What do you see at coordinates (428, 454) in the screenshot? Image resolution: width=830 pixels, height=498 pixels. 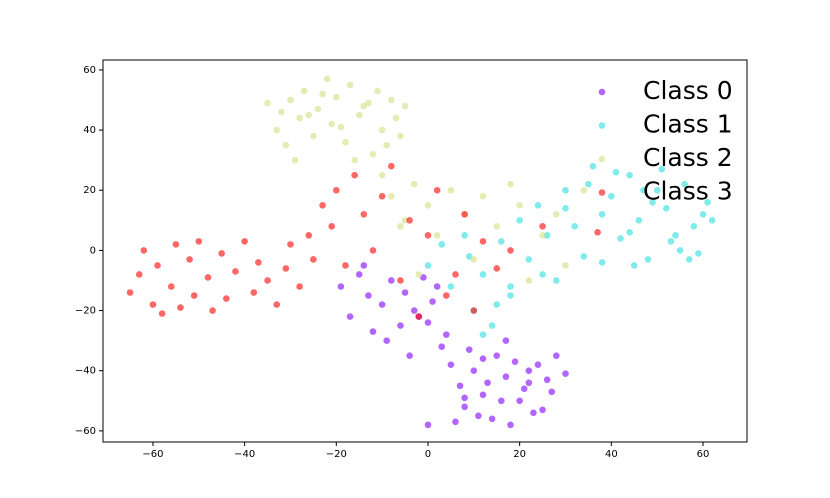 I see `x-tick-label: 0` at bounding box center [428, 454].